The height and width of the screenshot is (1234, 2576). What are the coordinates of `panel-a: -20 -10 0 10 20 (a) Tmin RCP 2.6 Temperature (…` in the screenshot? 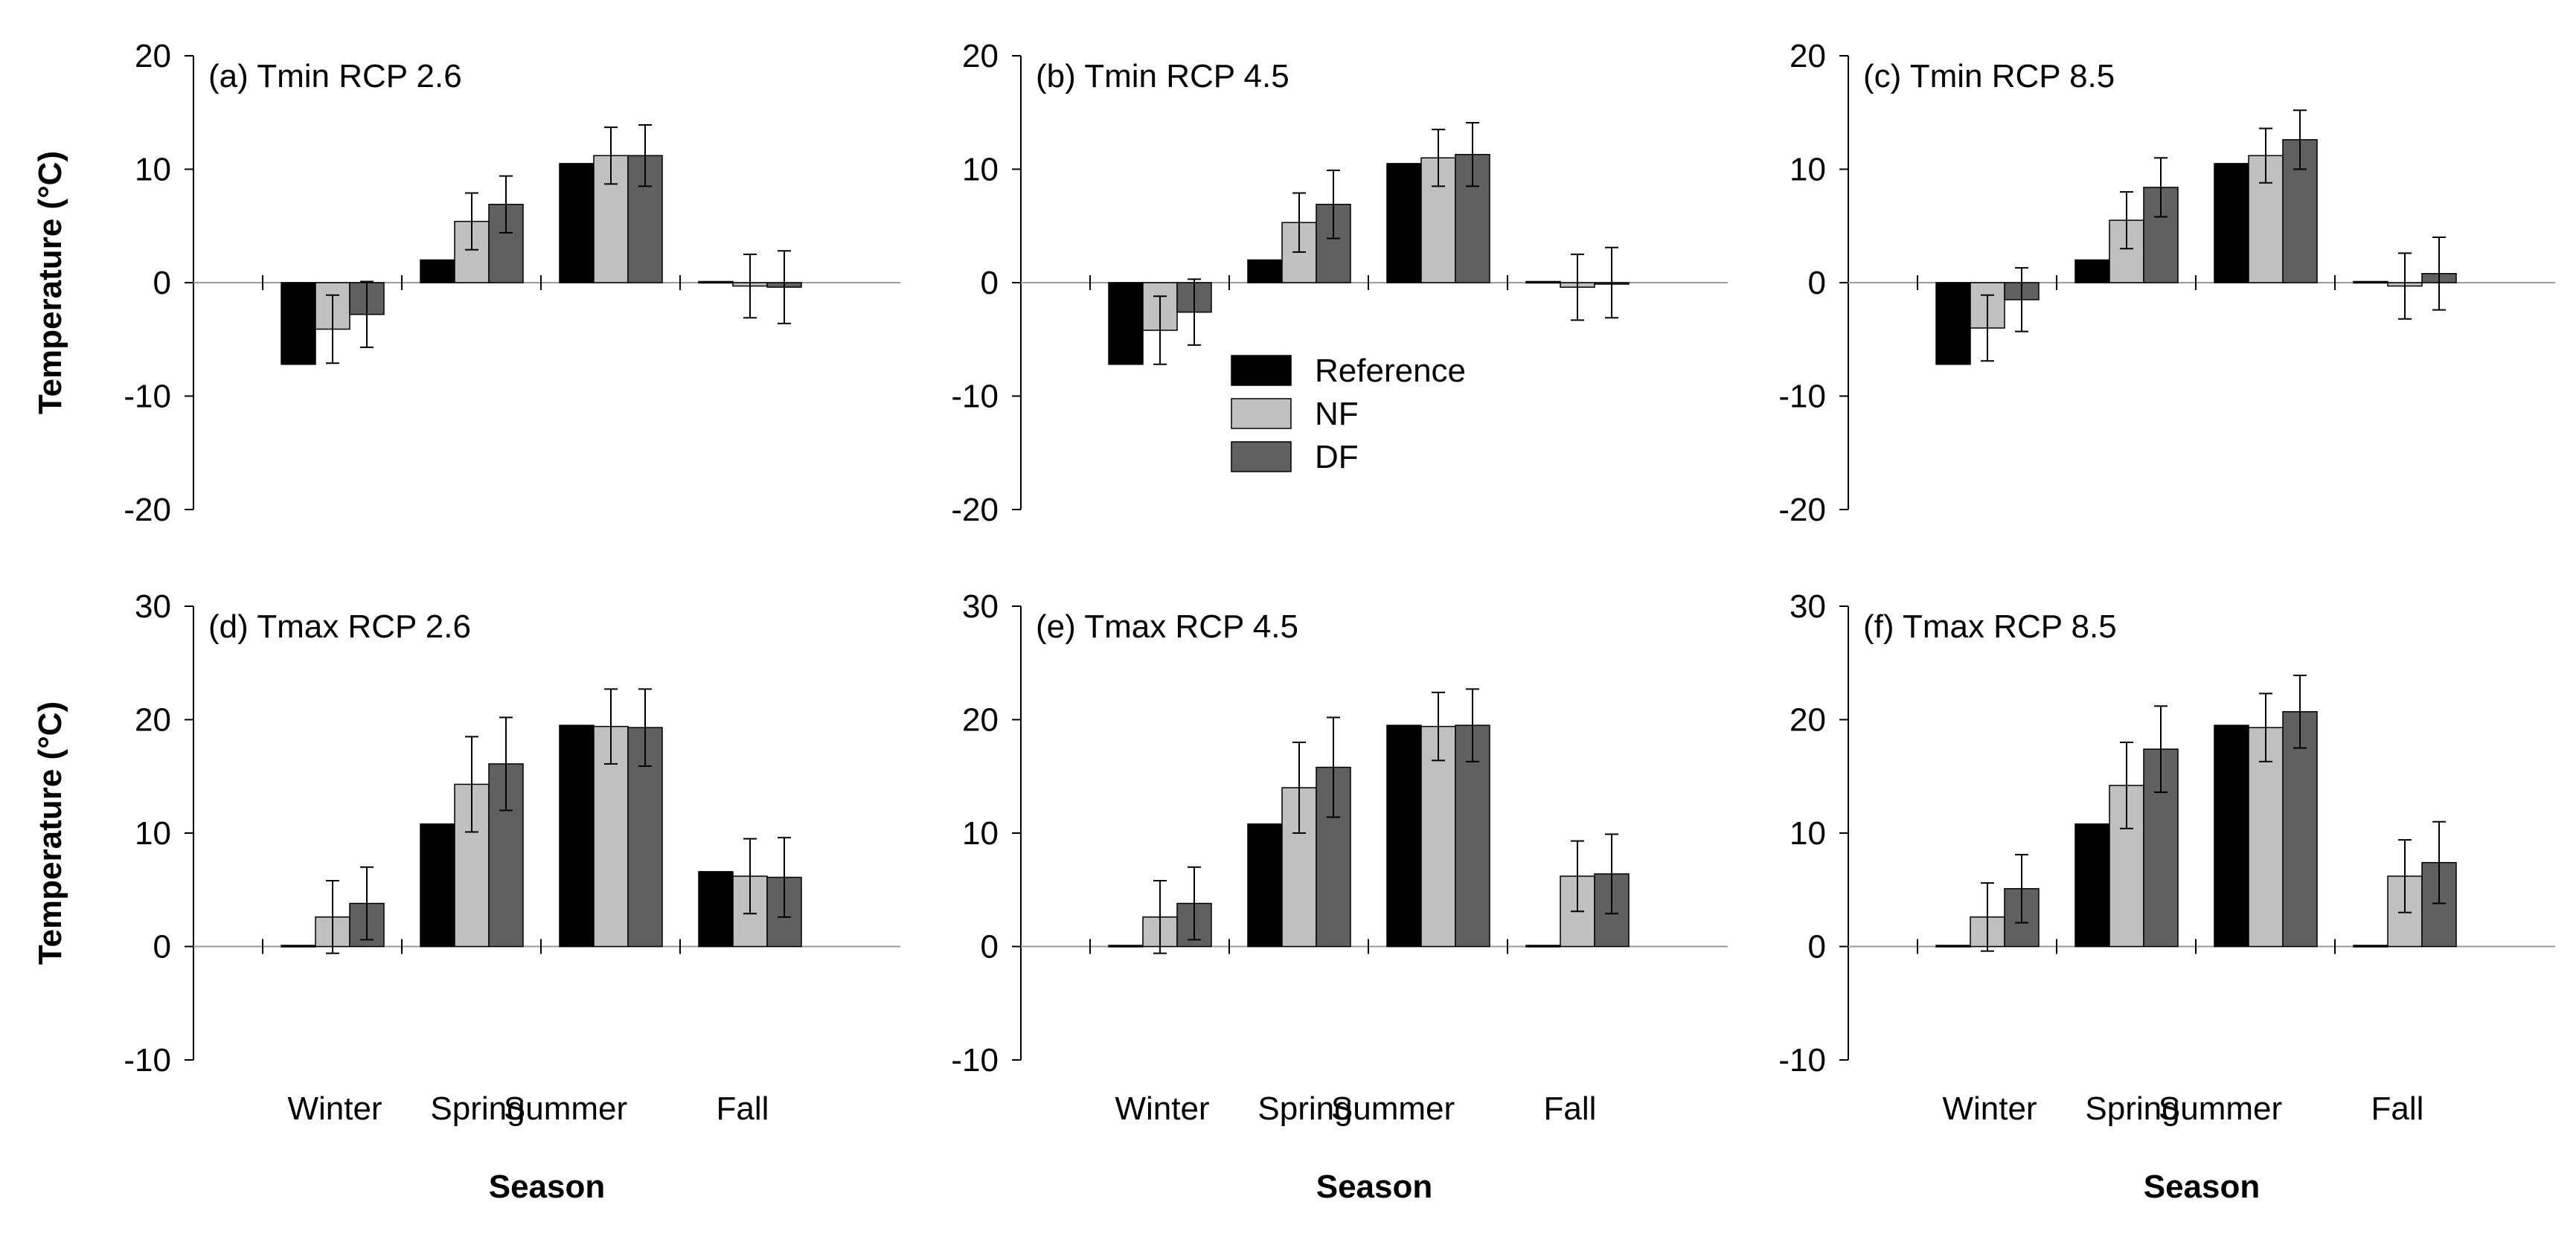 It's located at (466, 283).